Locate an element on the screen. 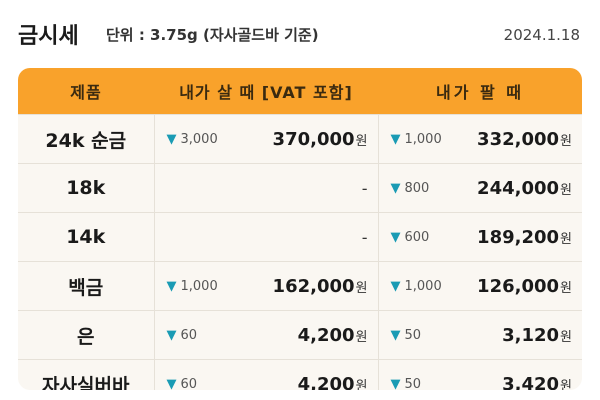 The image size is (600, 400). buy-price-value: 162,000 is located at coordinates (313, 286).